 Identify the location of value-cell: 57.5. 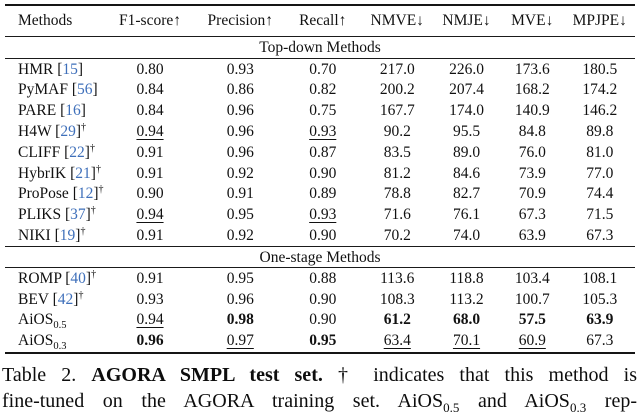
(532, 320).